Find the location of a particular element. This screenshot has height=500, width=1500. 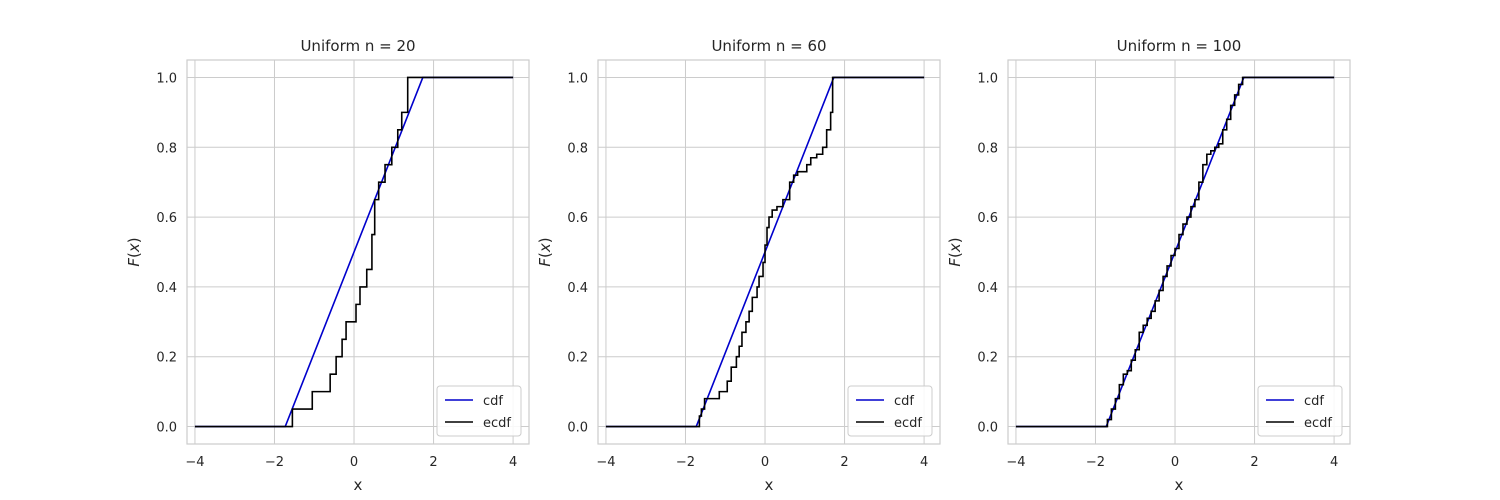

chart-title: Uniform n = 60 is located at coordinates (768, 46).